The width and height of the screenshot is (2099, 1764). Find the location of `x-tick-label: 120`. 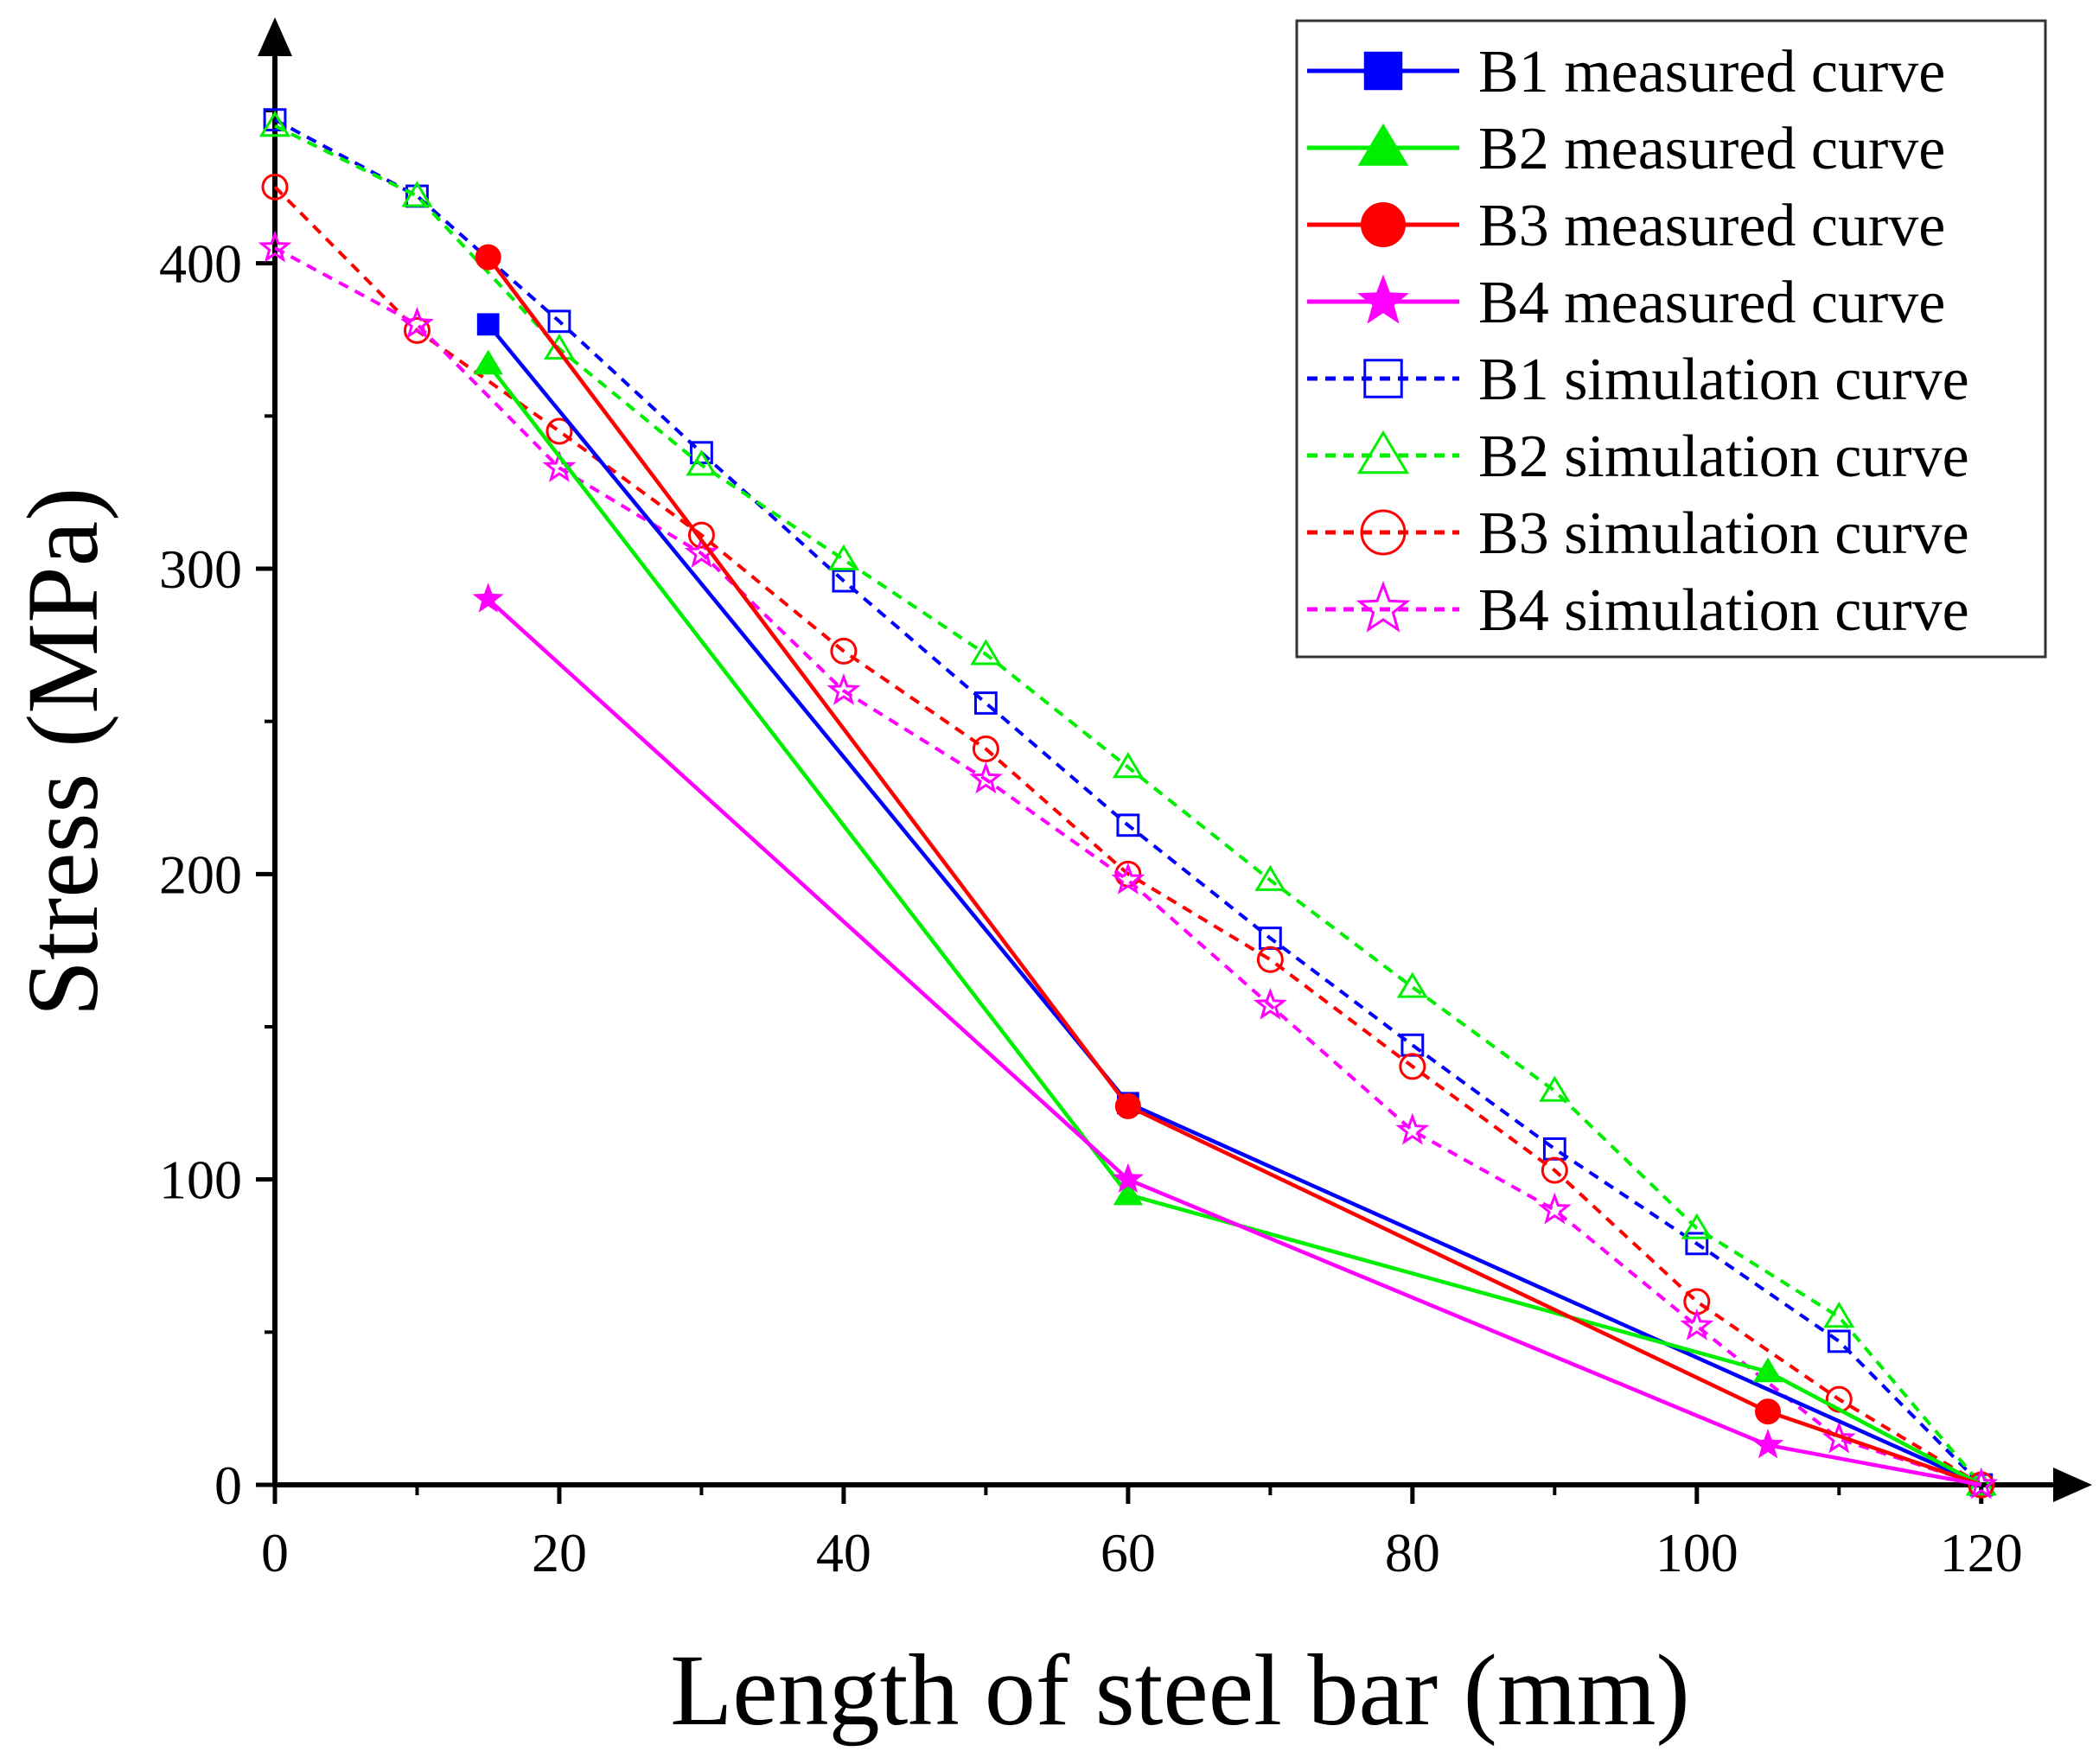

x-tick-label: 120 is located at coordinates (1982, 1552).